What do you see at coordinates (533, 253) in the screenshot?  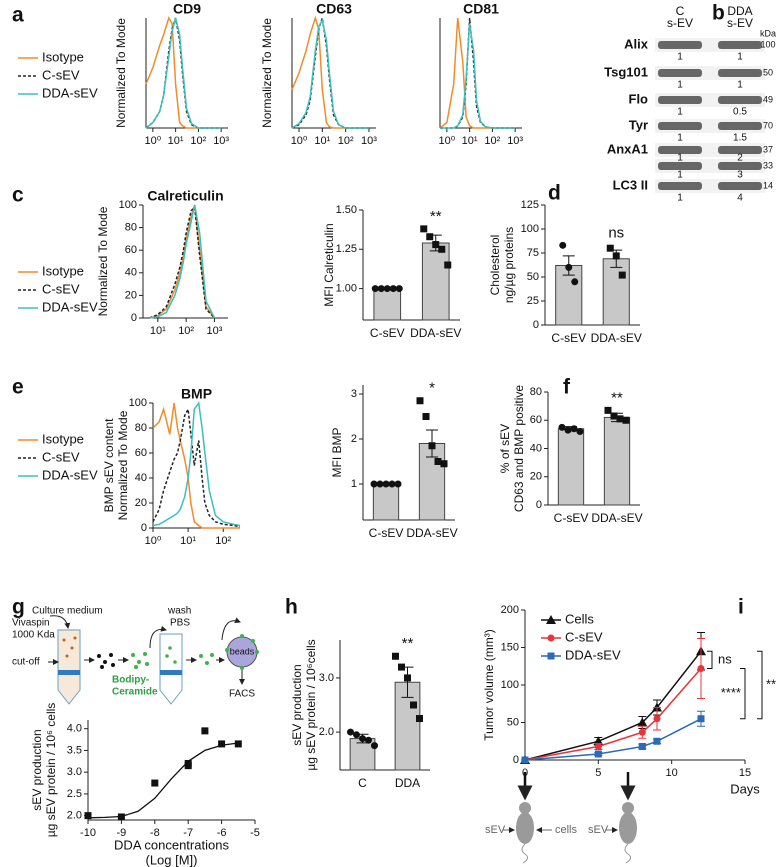 I see `y-tick-label: 75` at bounding box center [533, 253].